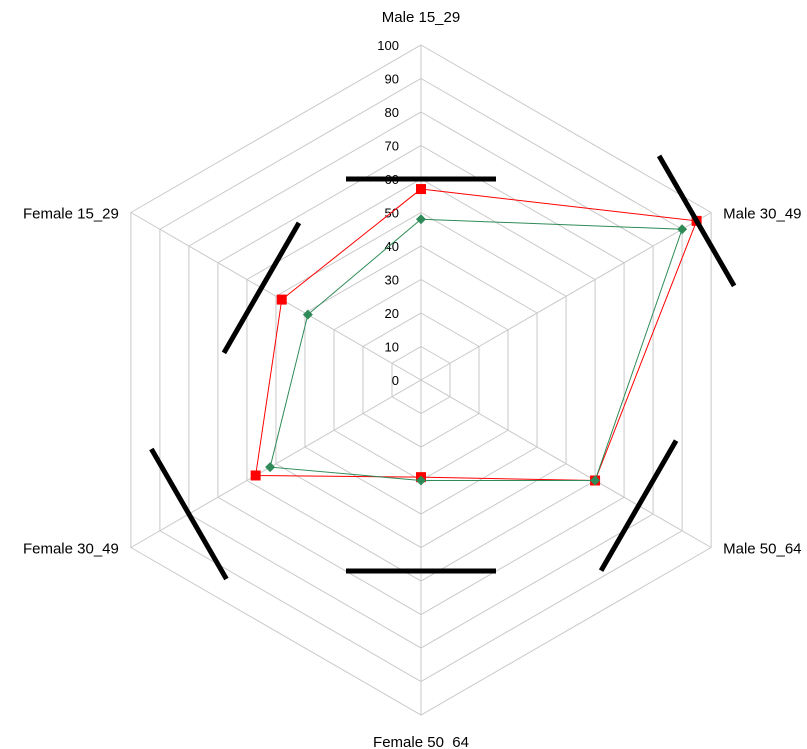 The image size is (807, 749). I want to click on tick-label: 70, so click(392, 146).